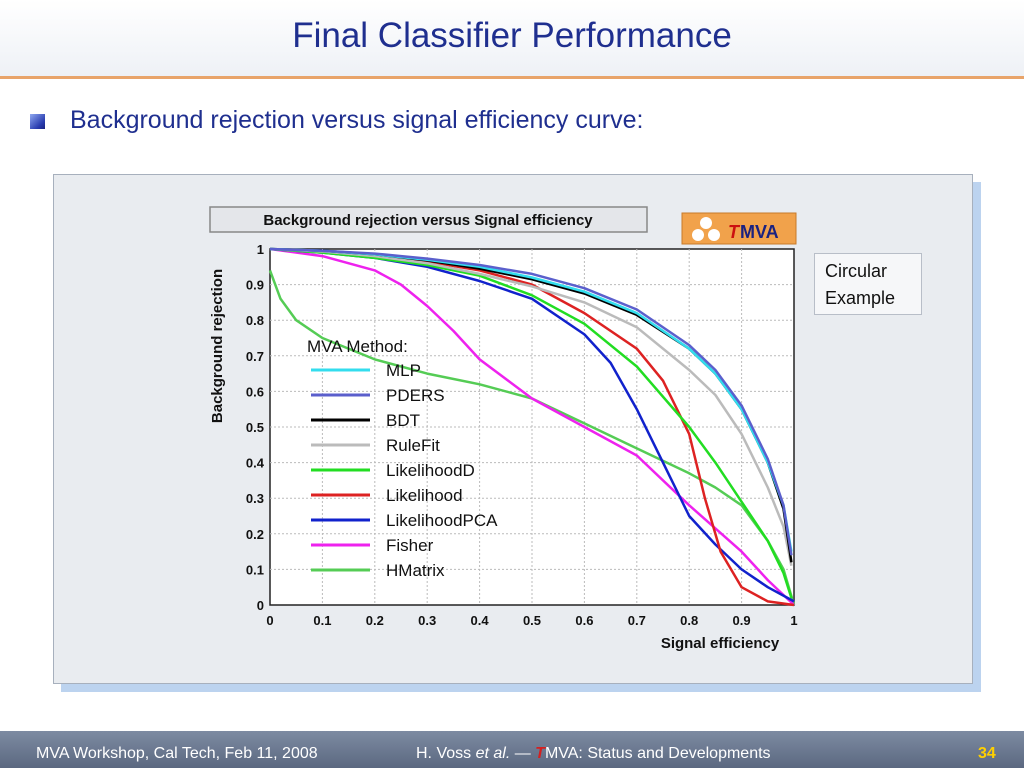 The height and width of the screenshot is (768, 1024). What do you see at coordinates (480, 620) in the screenshot?
I see `x-tick-label: 0.4` at bounding box center [480, 620].